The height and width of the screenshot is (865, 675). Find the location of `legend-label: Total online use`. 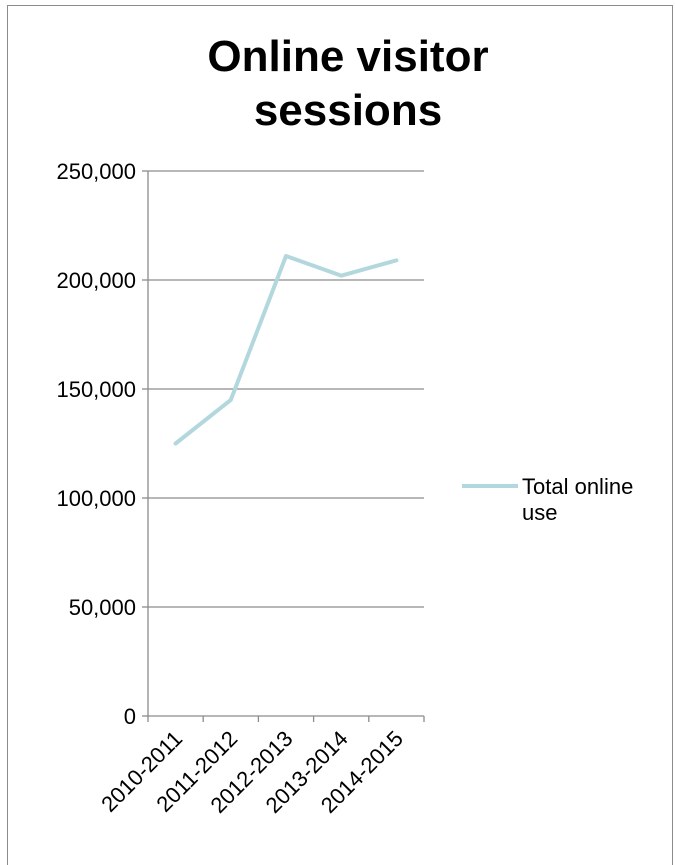

legend-label: Total online use is located at coordinates (597, 500).